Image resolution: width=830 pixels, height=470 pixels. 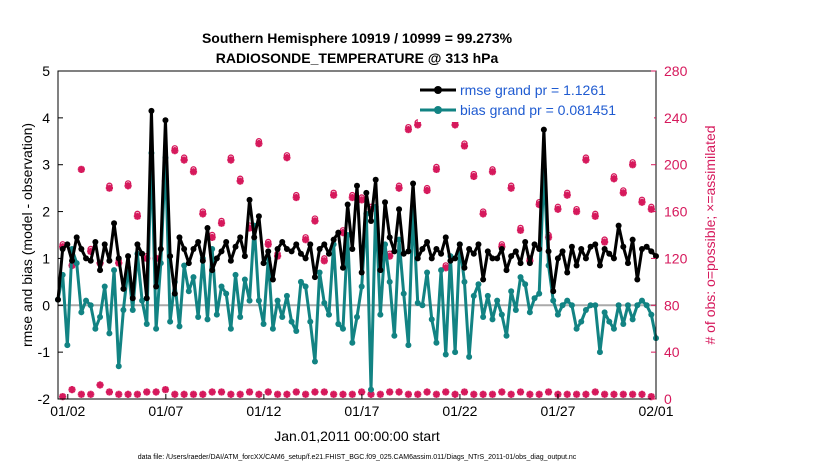 What do you see at coordinates (668, 399) in the screenshot?
I see `y2-tick-label: 0` at bounding box center [668, 399].